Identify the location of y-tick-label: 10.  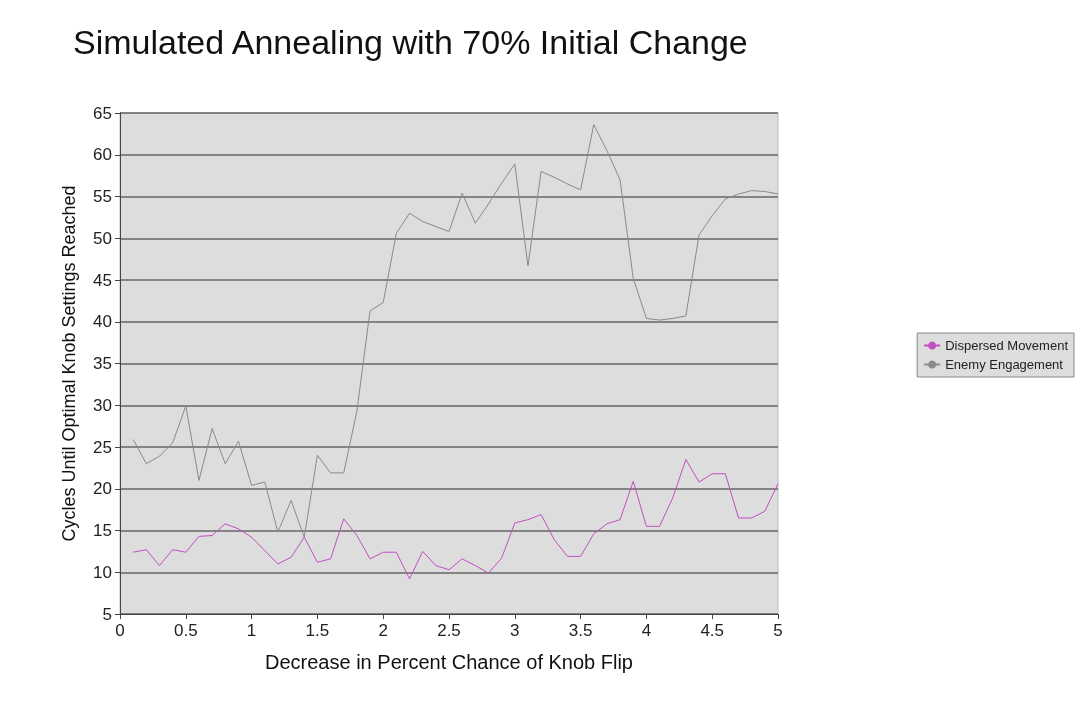
(102, 572).